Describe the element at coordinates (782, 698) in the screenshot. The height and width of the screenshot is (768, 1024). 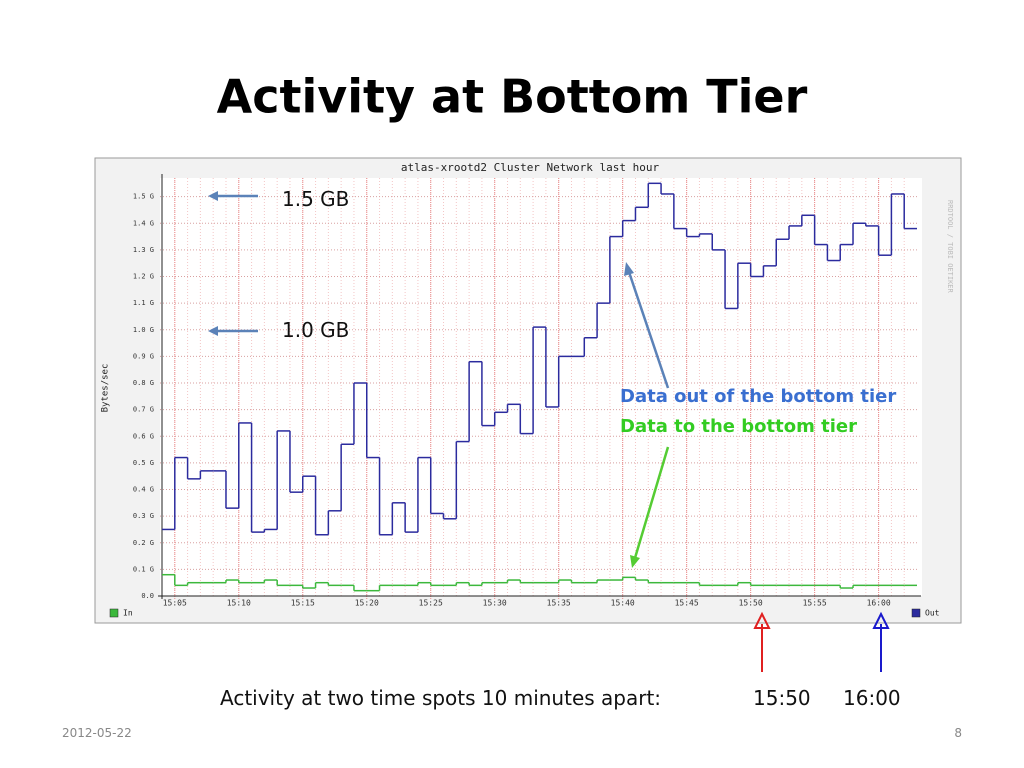
I see `caption-time: 15:50` at that location.